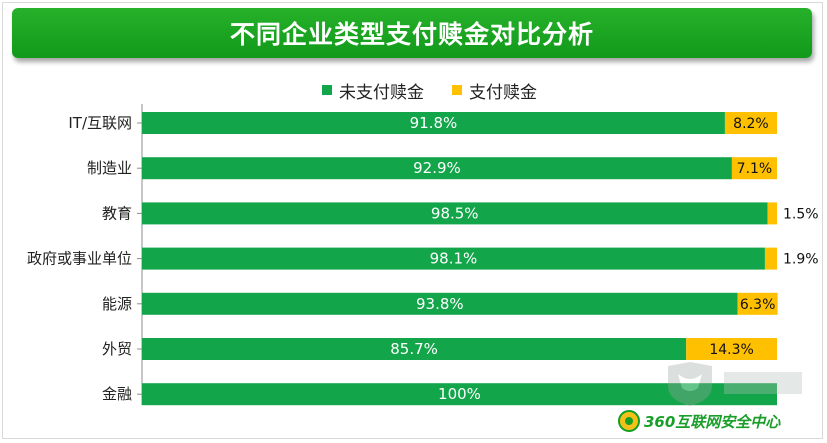 Image resolution: width=827 pixels, height=443 pixels. Describe the element at coordinates (801, 214) in the screenshot. I see `data-label-paid: 1.5%` at that location.